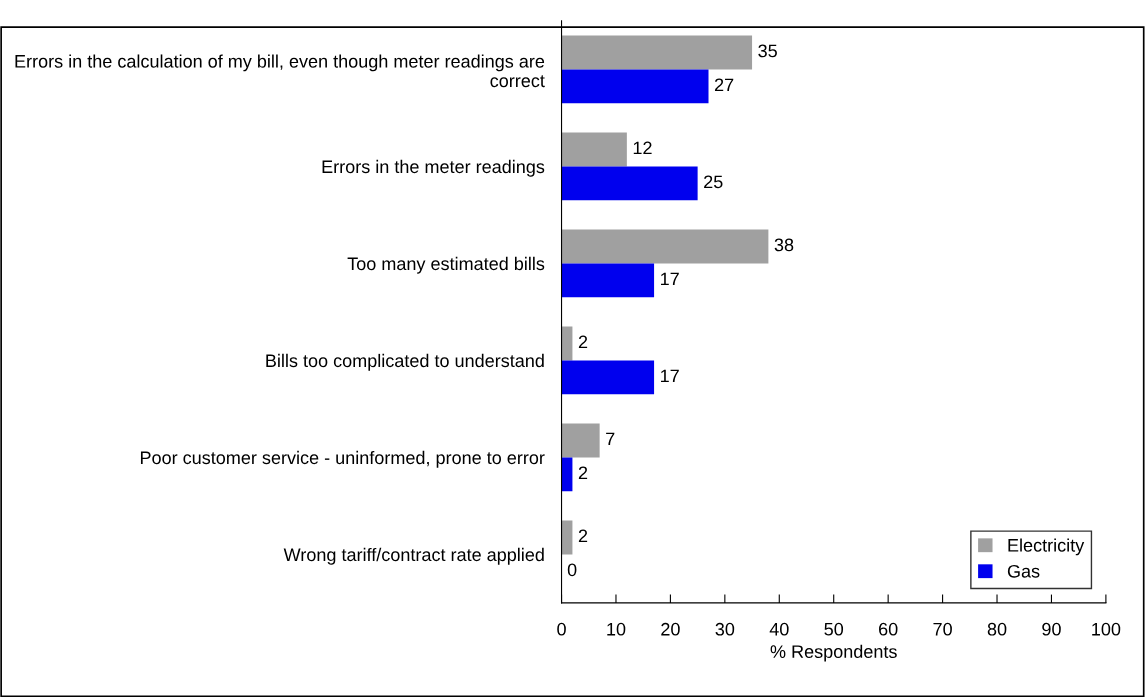 The height and width of the screenshot is (697, 1146). I want to click on data-label: 25, so click(713, 182).